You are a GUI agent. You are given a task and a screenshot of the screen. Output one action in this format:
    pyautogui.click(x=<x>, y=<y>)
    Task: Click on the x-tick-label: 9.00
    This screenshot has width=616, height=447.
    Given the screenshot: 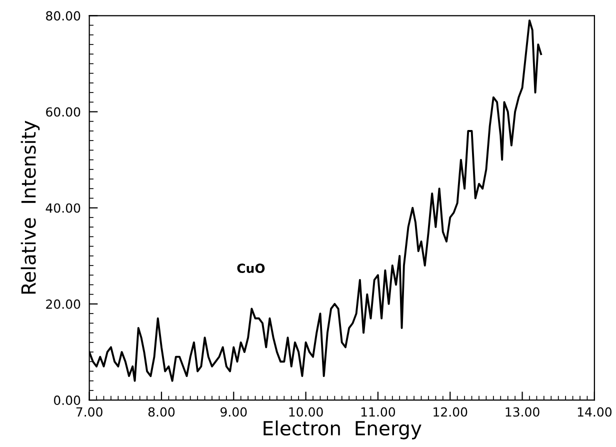 What is the action you would take?
    pyautogui.click(x=233, y=412)
    